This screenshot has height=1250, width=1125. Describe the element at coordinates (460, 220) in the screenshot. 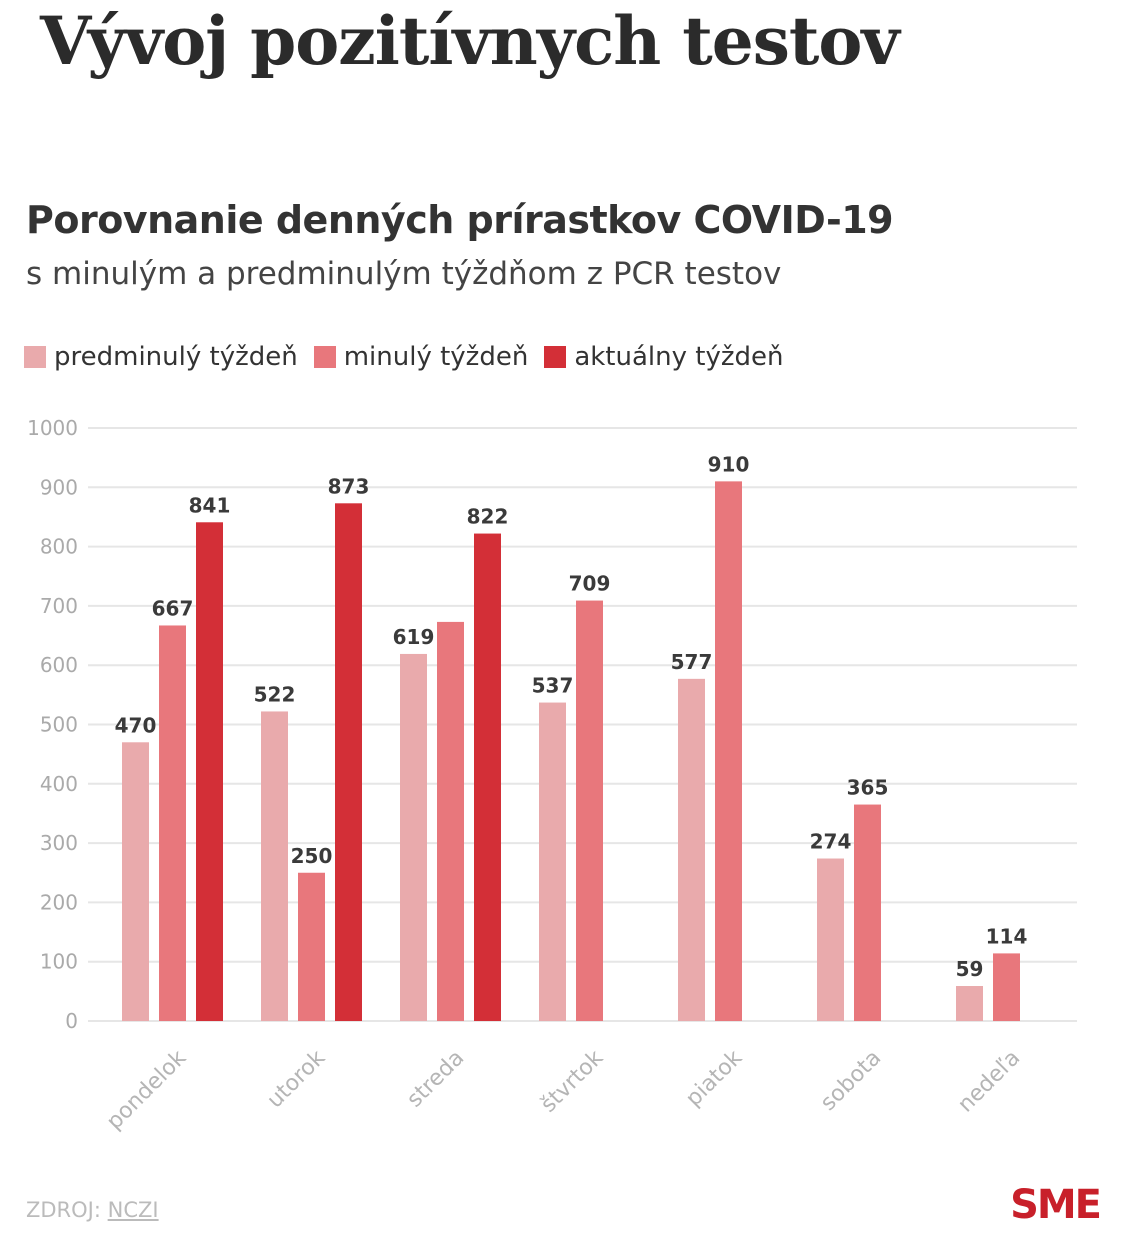

I see `chart-title: Porovnanie denných prírastkov COVID-19` at that location.